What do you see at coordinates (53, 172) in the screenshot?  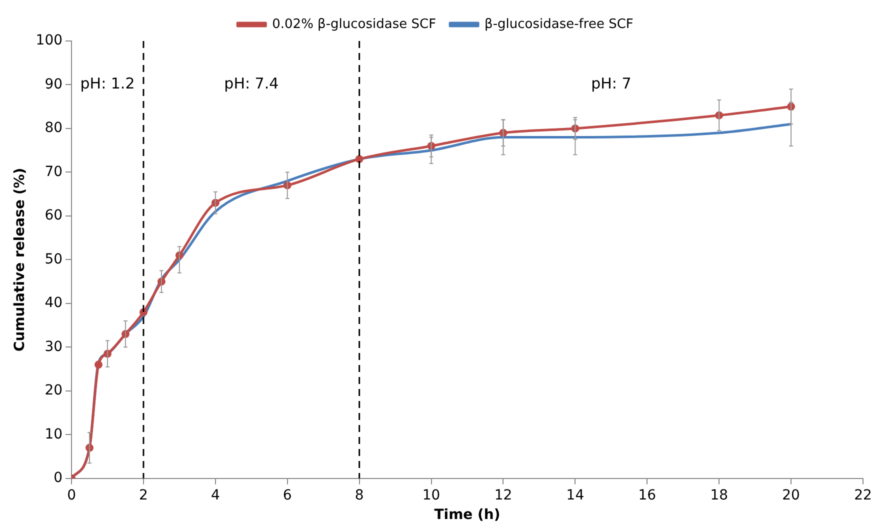 I see `y-tick-label: 70` at bounding box center [53, 172].